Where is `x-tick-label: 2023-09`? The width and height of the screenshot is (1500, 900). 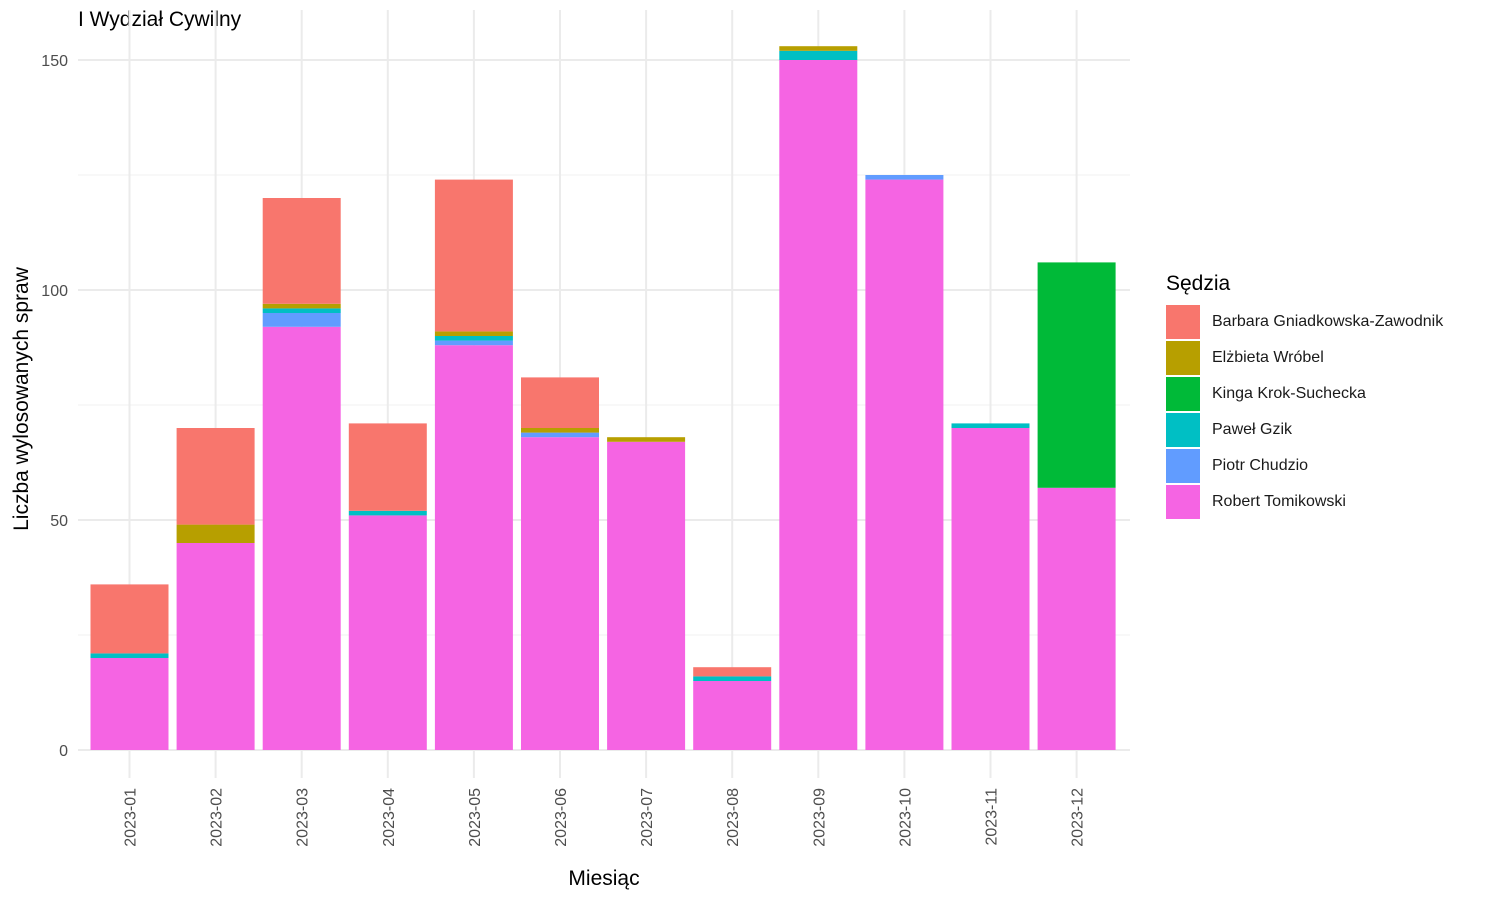
x-tick-label: 2023-09 is located at coordinates (819, 817).